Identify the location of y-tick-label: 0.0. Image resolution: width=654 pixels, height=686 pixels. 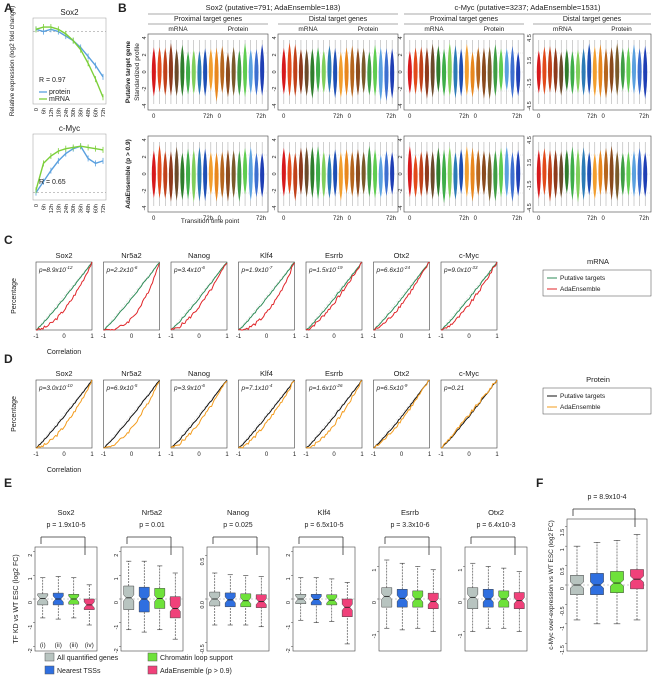
(203, 605).